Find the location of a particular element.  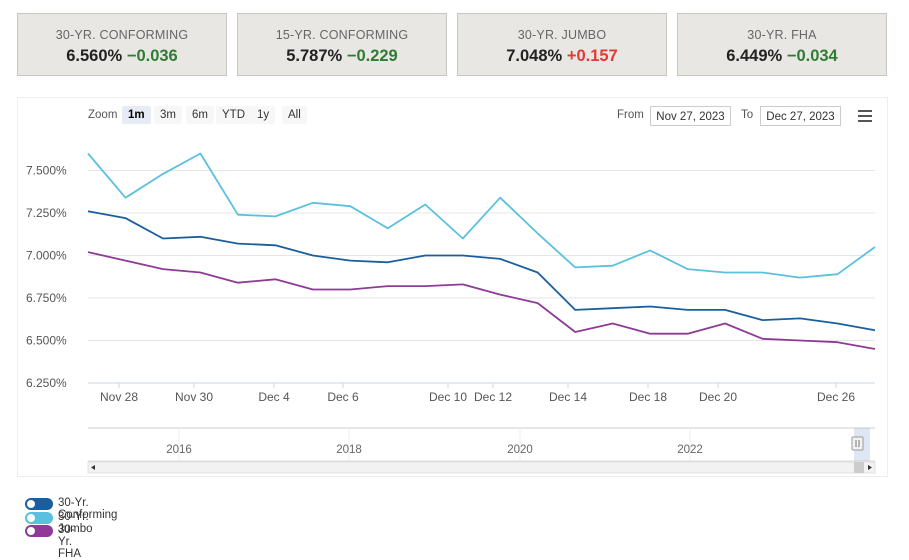

card-change: −0.229 is located at coordinates (372, 56).